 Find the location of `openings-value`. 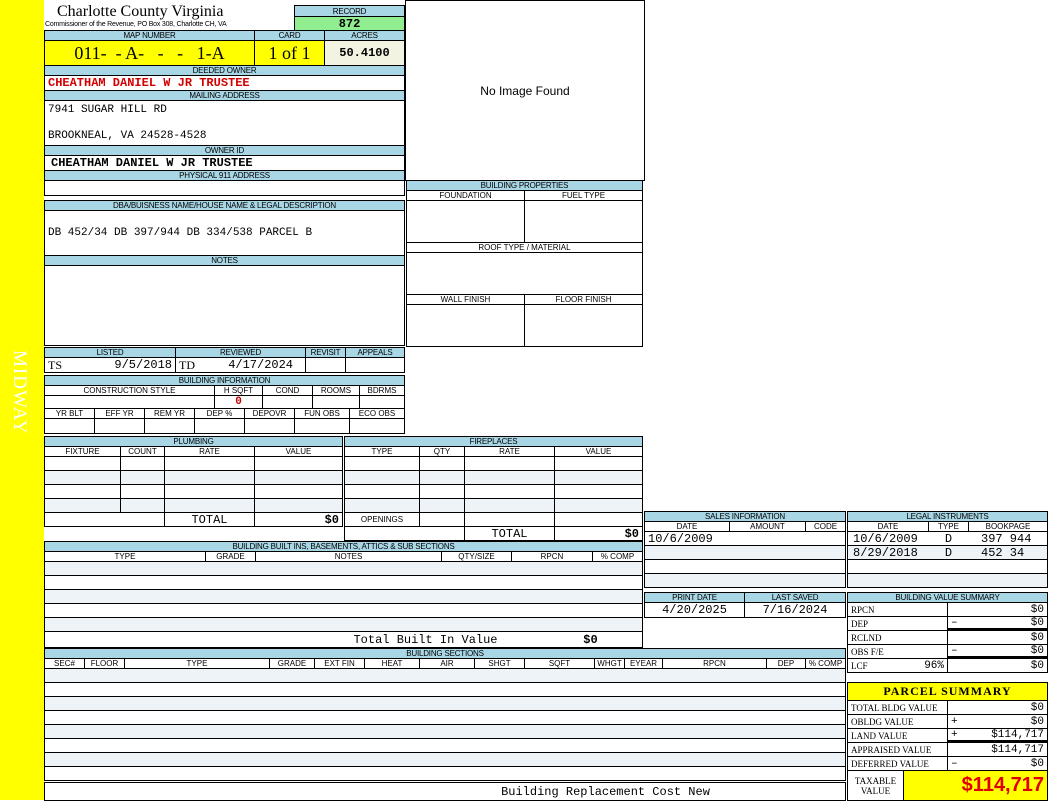

openings-value is located at coordinates (598, 519).